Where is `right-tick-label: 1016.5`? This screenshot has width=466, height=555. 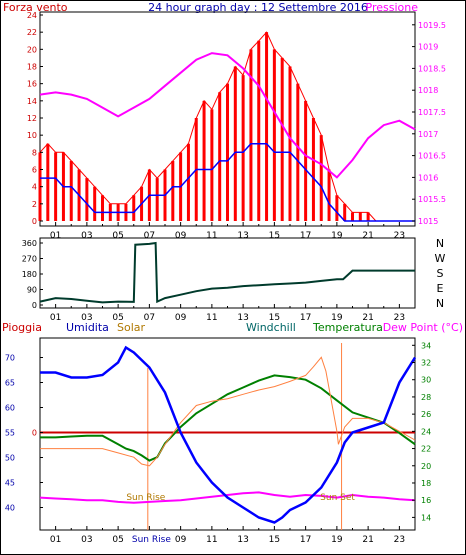
right-tick-label: 1016.5 is located at coordinates (432, 156).